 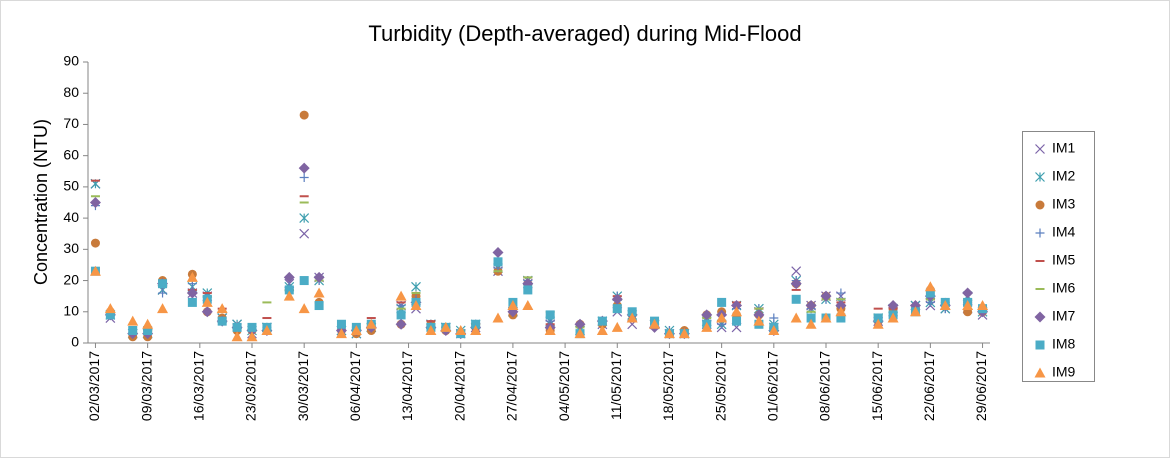 I want to click on y-tick-label: 50, so click(x=71, y=186).